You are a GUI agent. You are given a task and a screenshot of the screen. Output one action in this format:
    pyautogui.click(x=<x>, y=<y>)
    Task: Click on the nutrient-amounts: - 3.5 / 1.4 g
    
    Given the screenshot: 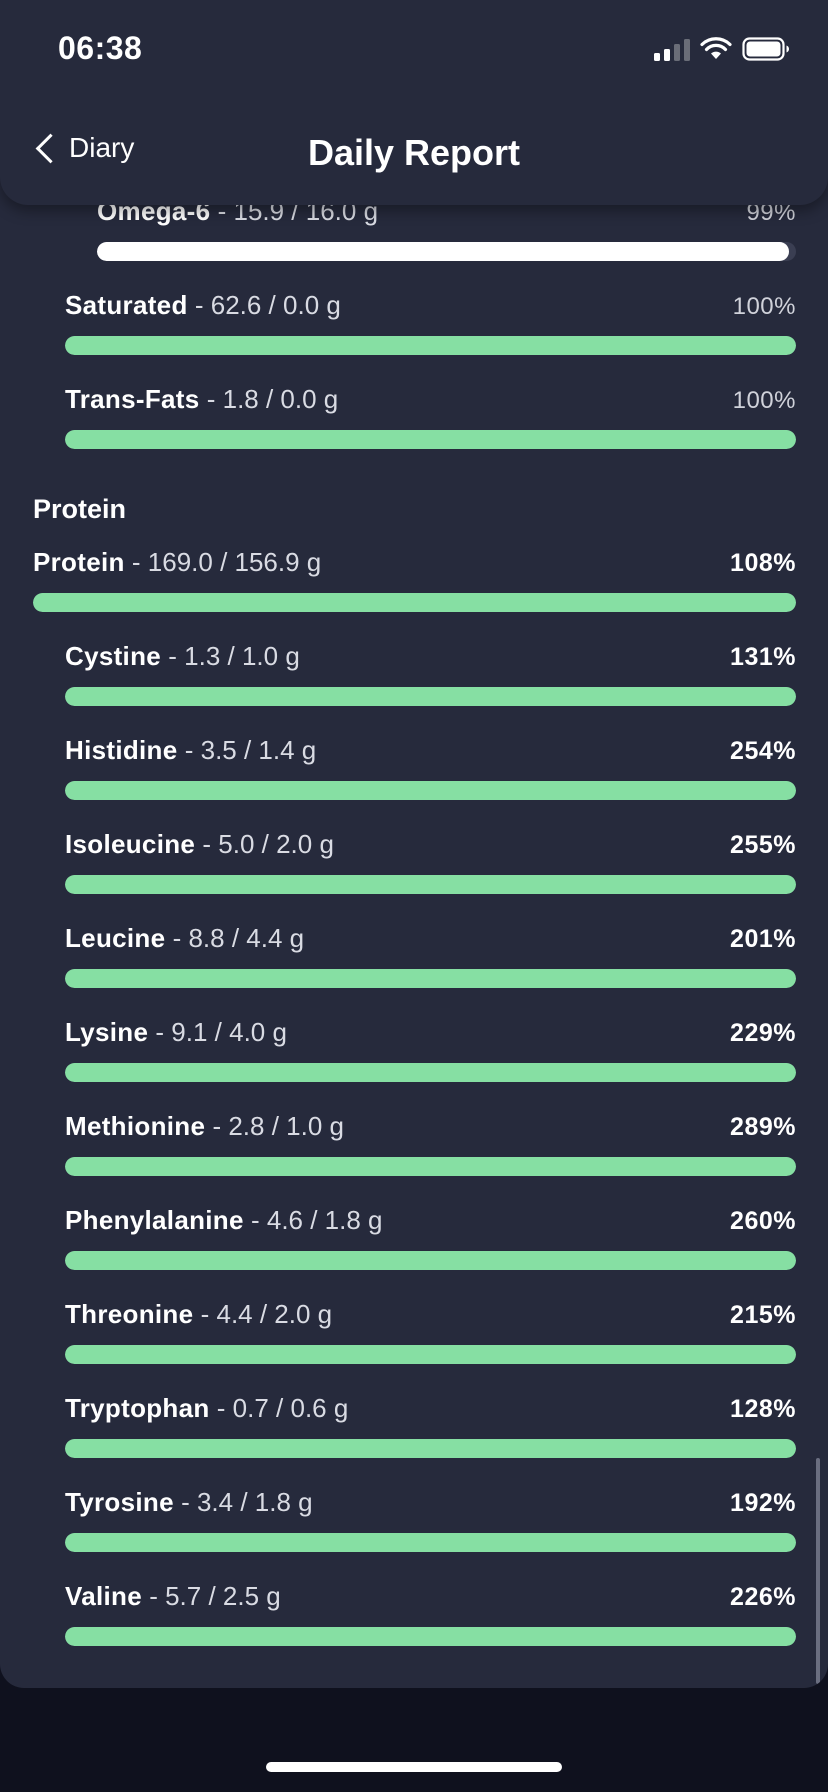 What is the action you would take?
    pyautogui.click(x=247, y=750)
    